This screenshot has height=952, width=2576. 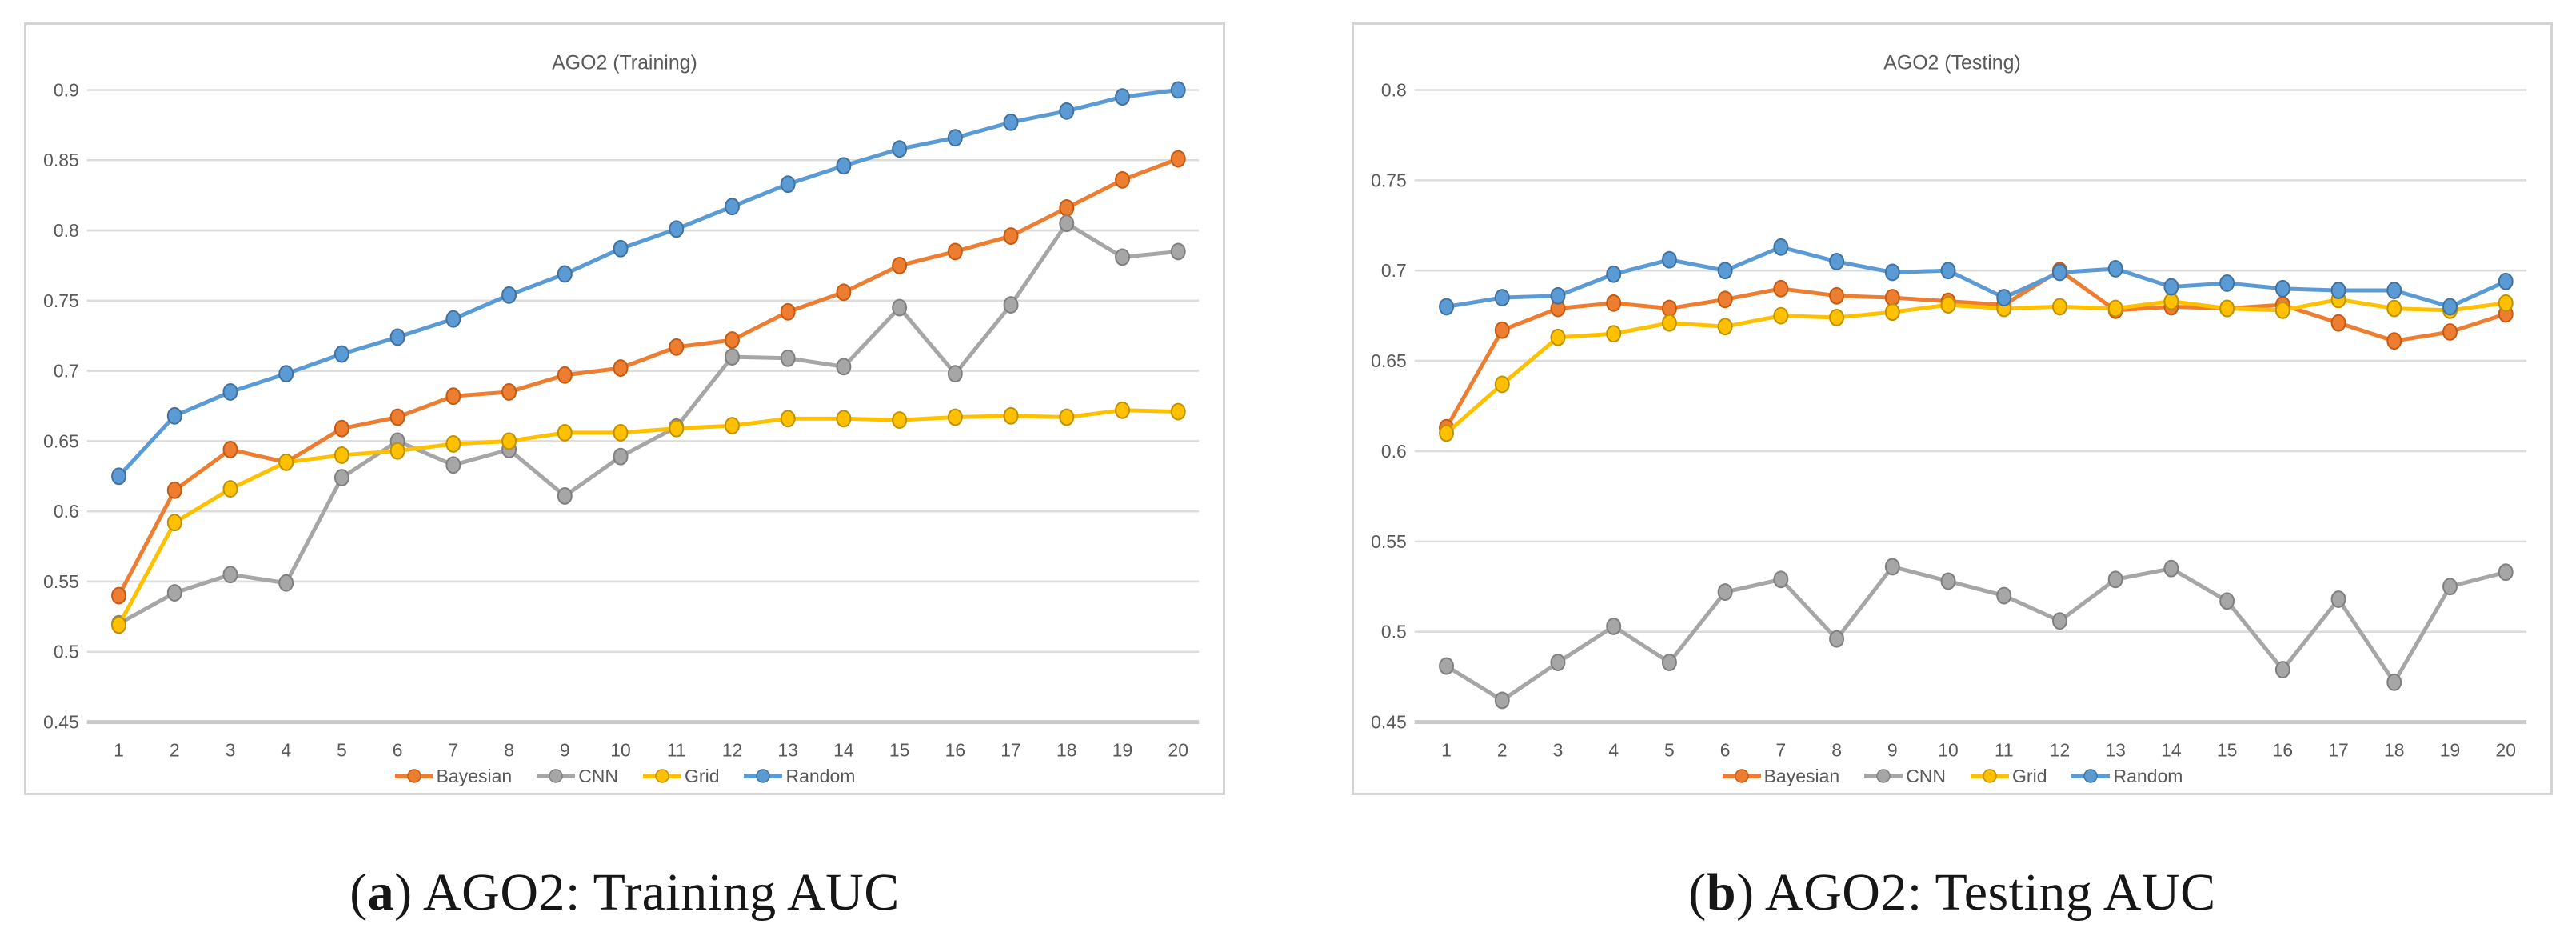 I want to click on x-tick-label: 15, so click(x=2227, y=749).